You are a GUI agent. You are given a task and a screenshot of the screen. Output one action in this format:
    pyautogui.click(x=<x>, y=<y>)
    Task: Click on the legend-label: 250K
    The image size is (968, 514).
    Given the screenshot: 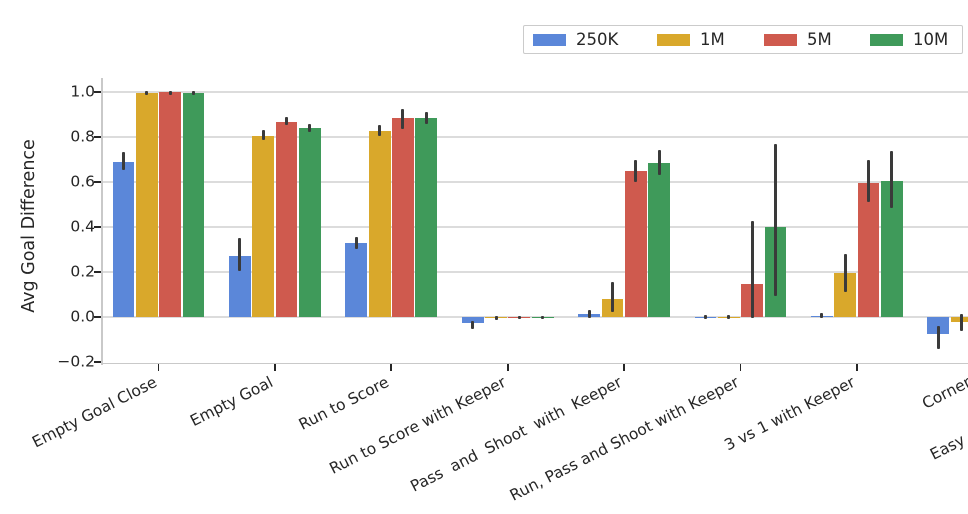 What is the action you would take?
    pyautogui.click(x=597, y=39)
    